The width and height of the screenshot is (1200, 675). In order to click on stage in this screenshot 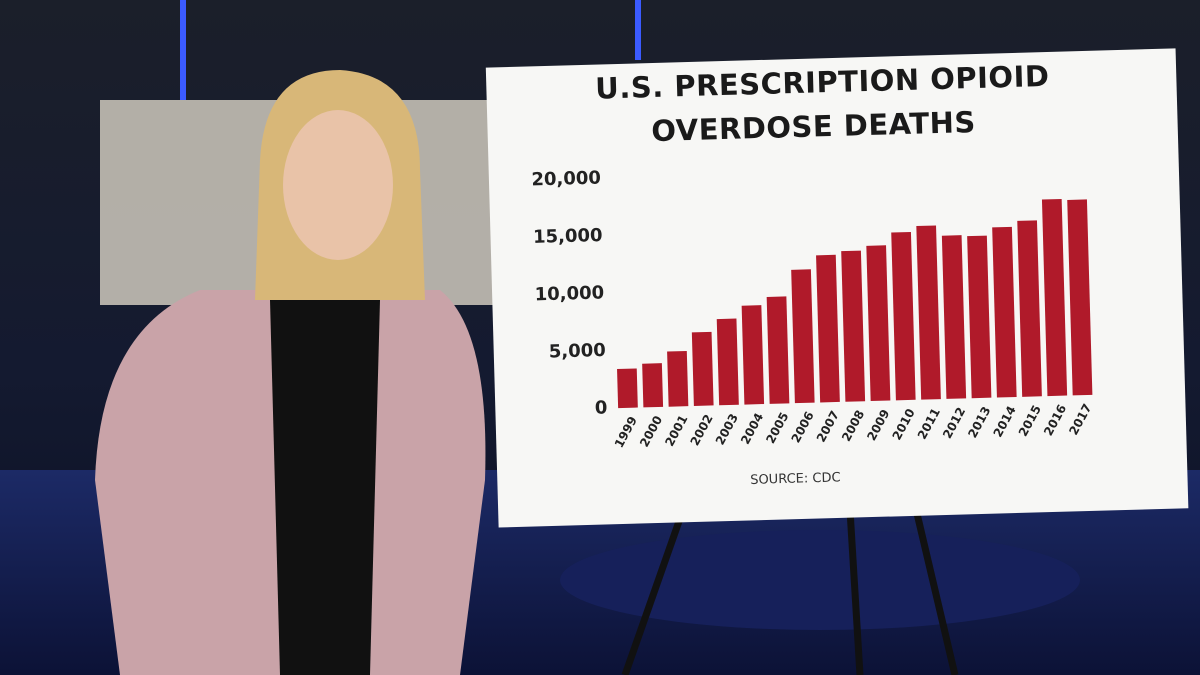, I will do `click(820, 580)`.